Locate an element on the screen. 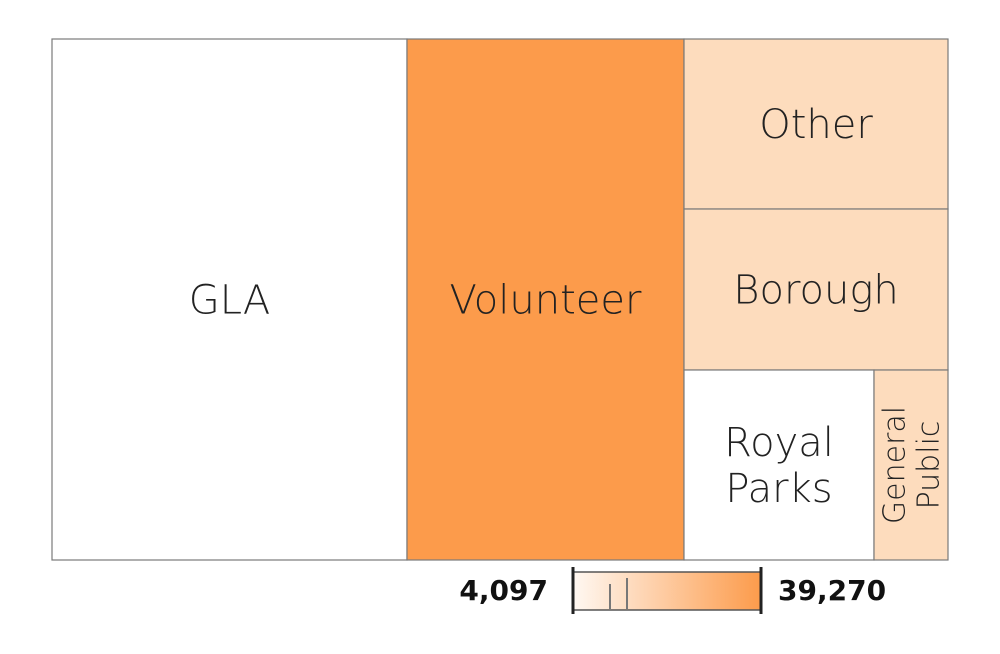  scale-min-label: 4,097 is located at coordinates (503, 590).